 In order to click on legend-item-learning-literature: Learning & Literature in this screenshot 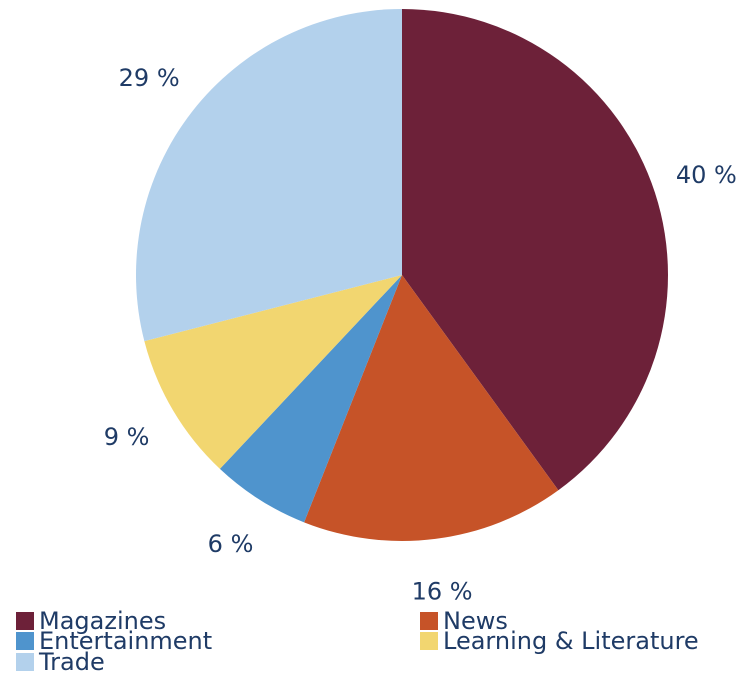, I will do `click(559, 641)`.